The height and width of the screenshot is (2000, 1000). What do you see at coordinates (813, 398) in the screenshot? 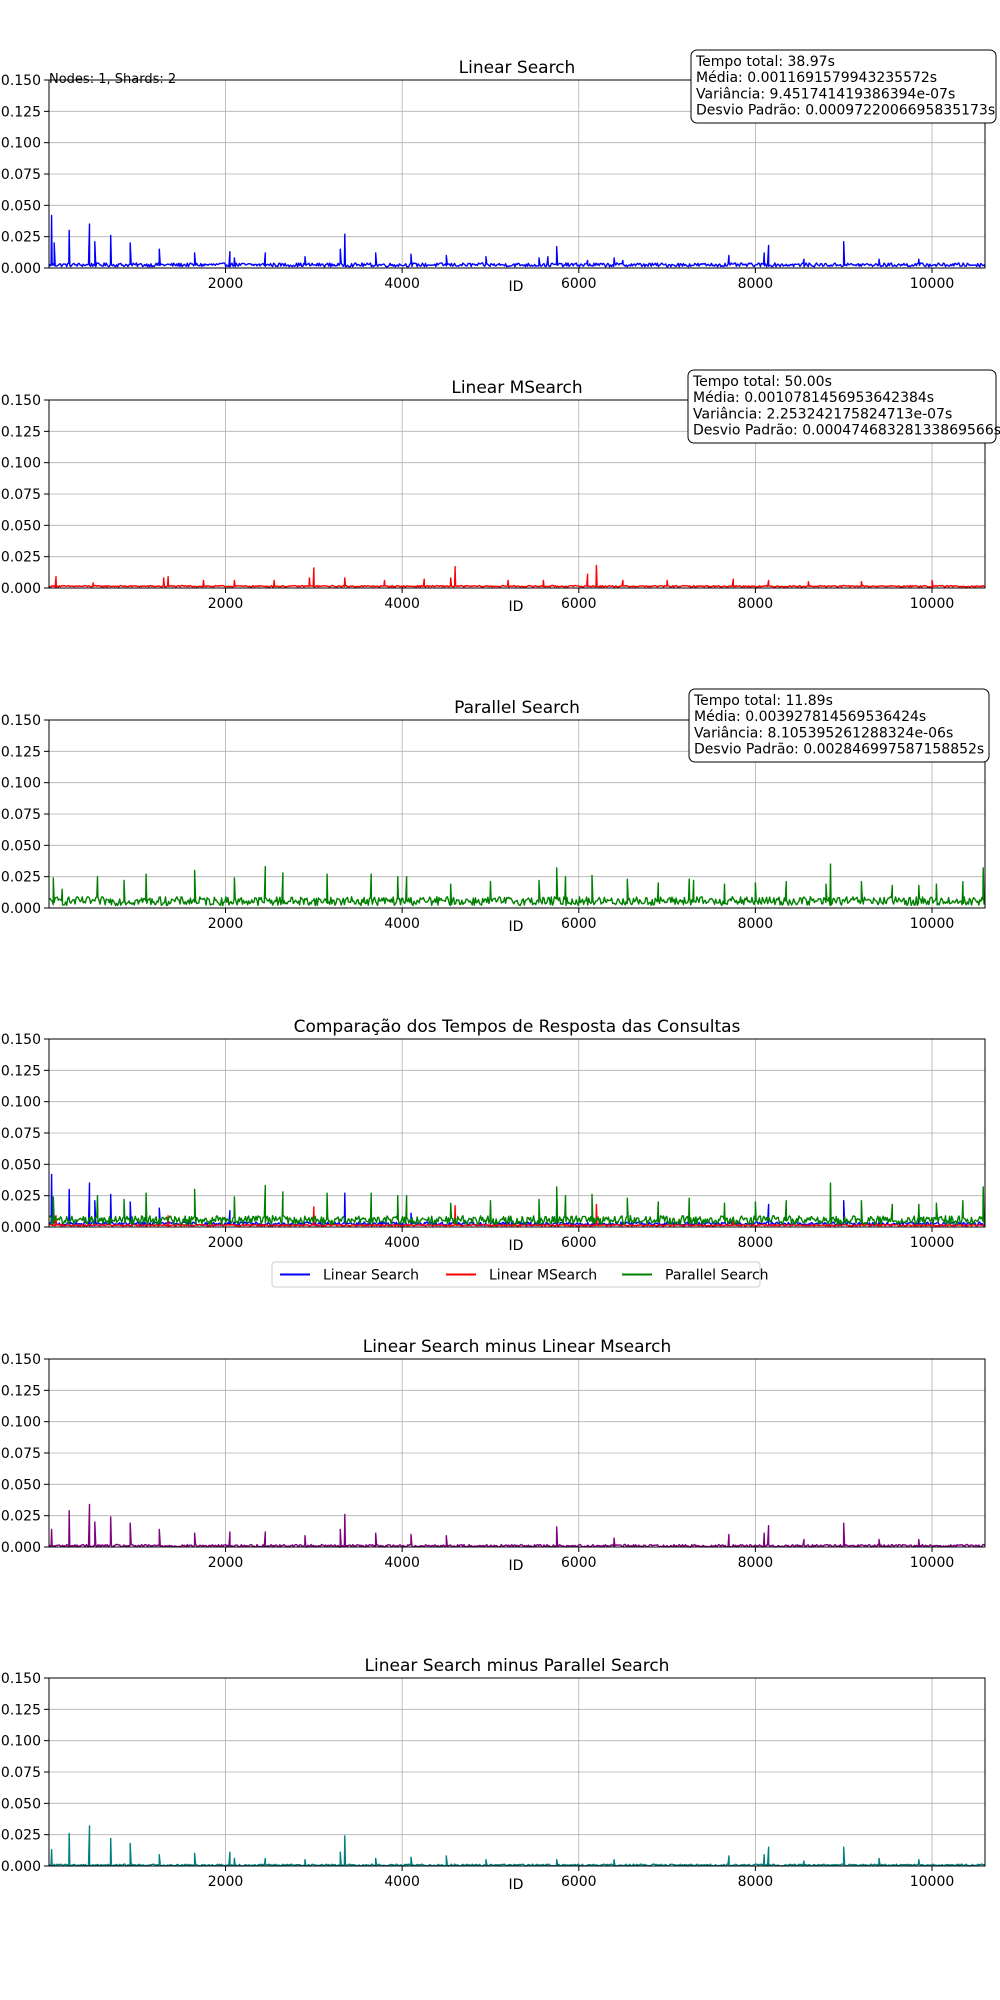
I see `stats-line: Média: 0.0010781456953642384s` at bounding box center [813, 398].